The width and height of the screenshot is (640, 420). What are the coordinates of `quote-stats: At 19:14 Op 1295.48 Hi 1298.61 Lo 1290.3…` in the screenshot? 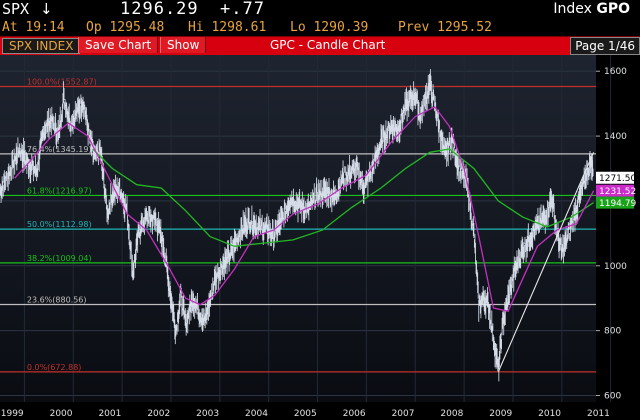 It's located at (320, 27).